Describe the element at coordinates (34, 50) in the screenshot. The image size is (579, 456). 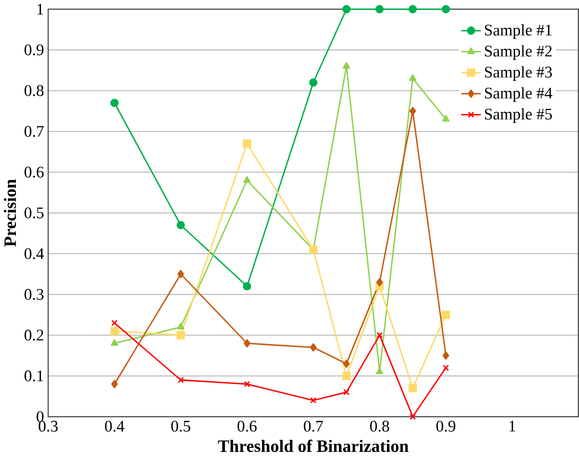
I see `y-tick-label: 0.9` at that location.